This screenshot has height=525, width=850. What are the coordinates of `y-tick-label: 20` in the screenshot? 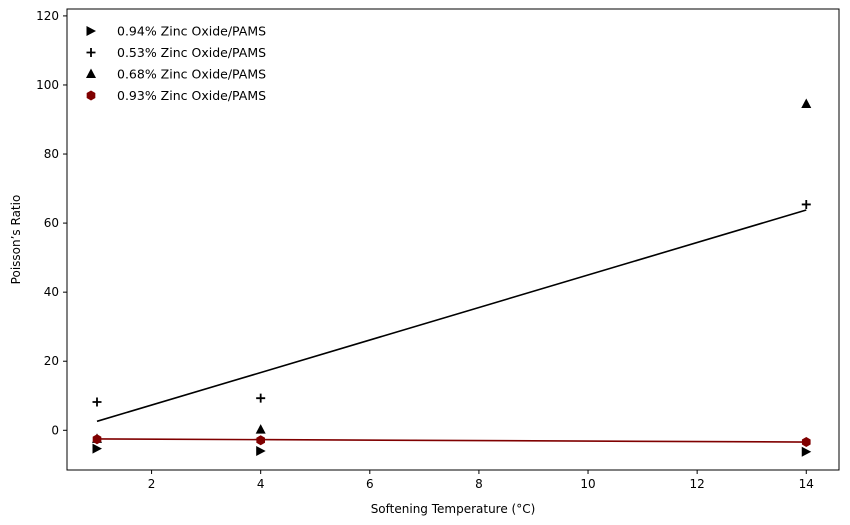 It's located at (51, 361).